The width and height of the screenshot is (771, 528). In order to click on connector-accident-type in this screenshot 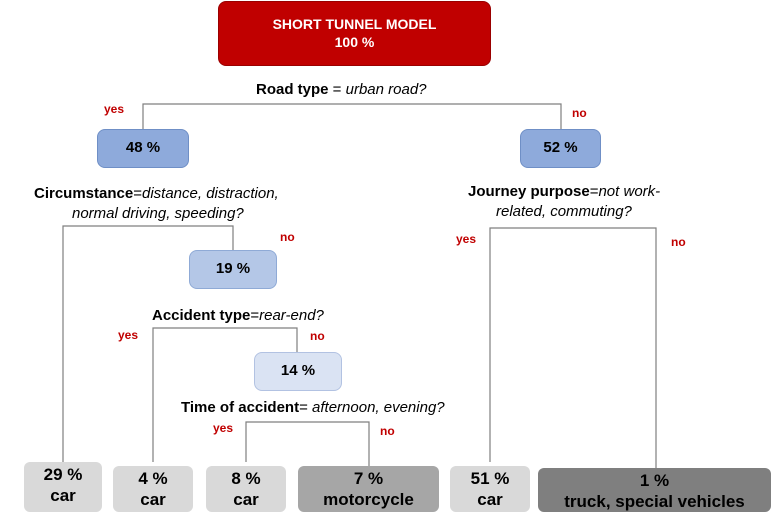, I will do `click(225, 394)`.